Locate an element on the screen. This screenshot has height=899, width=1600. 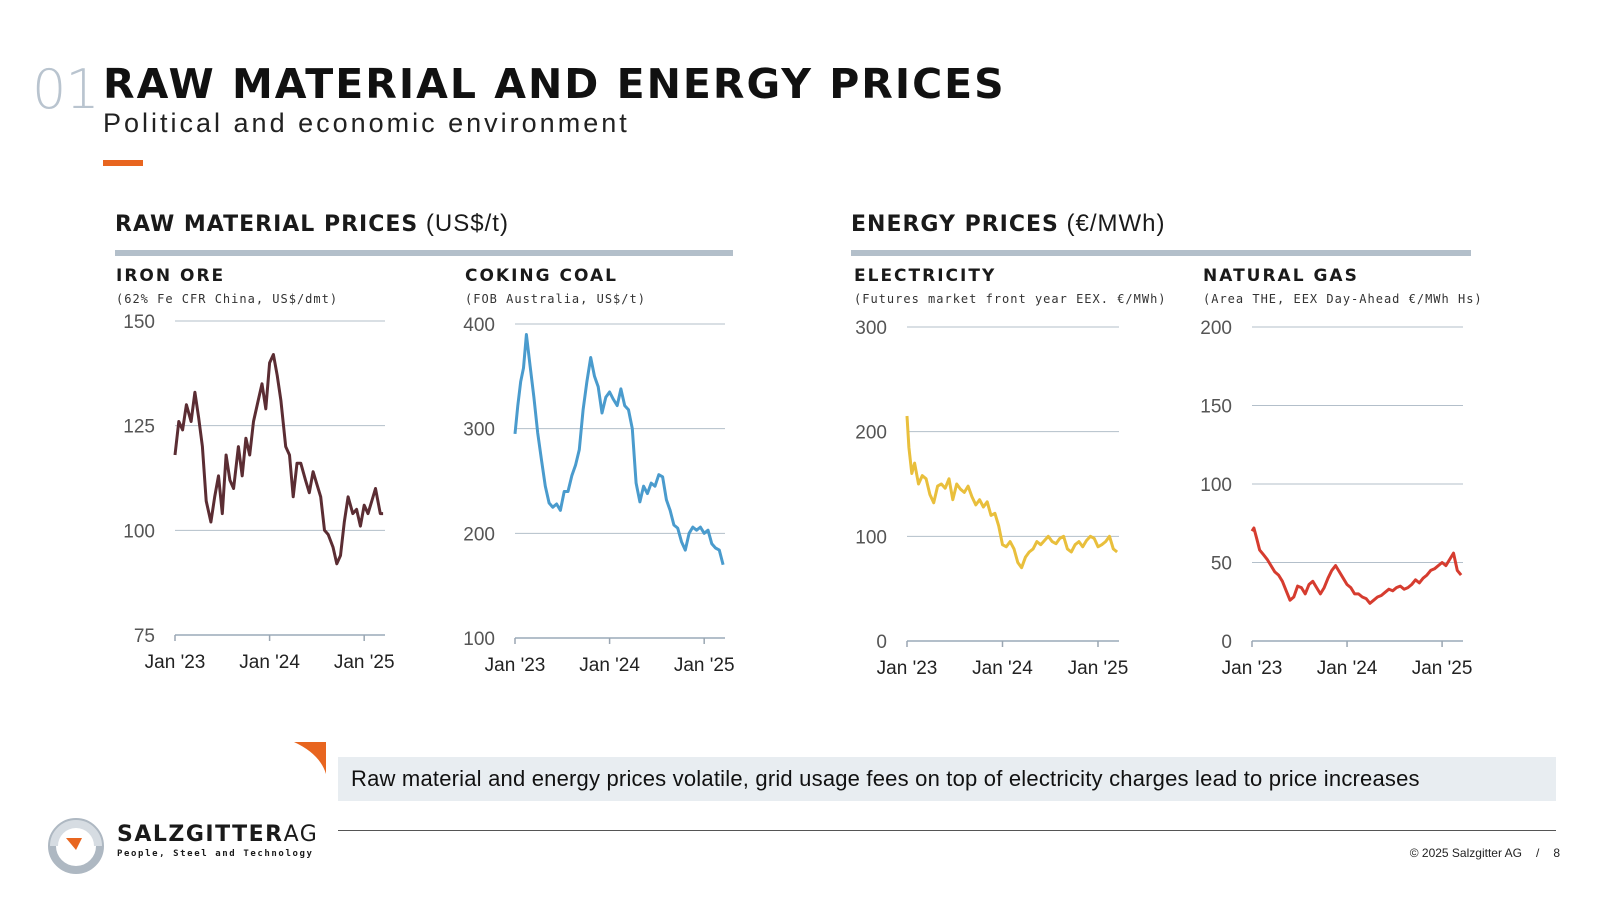
energy-rule is located at coordinates (1161, 253).